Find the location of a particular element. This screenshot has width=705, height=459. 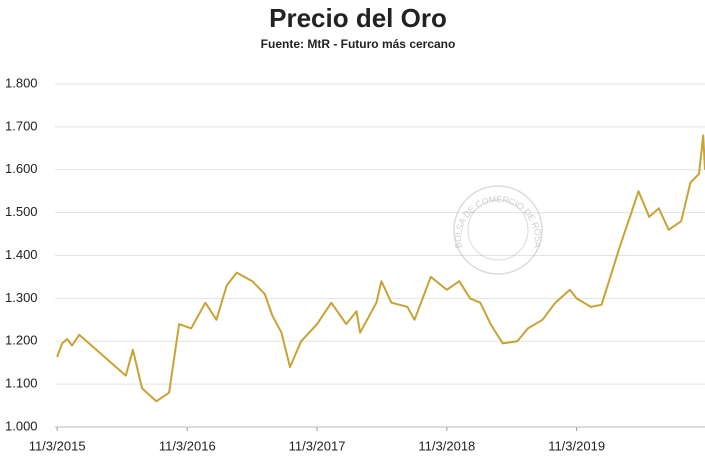

y-tick-label: 1.800 is located at coordinates (21, 82).